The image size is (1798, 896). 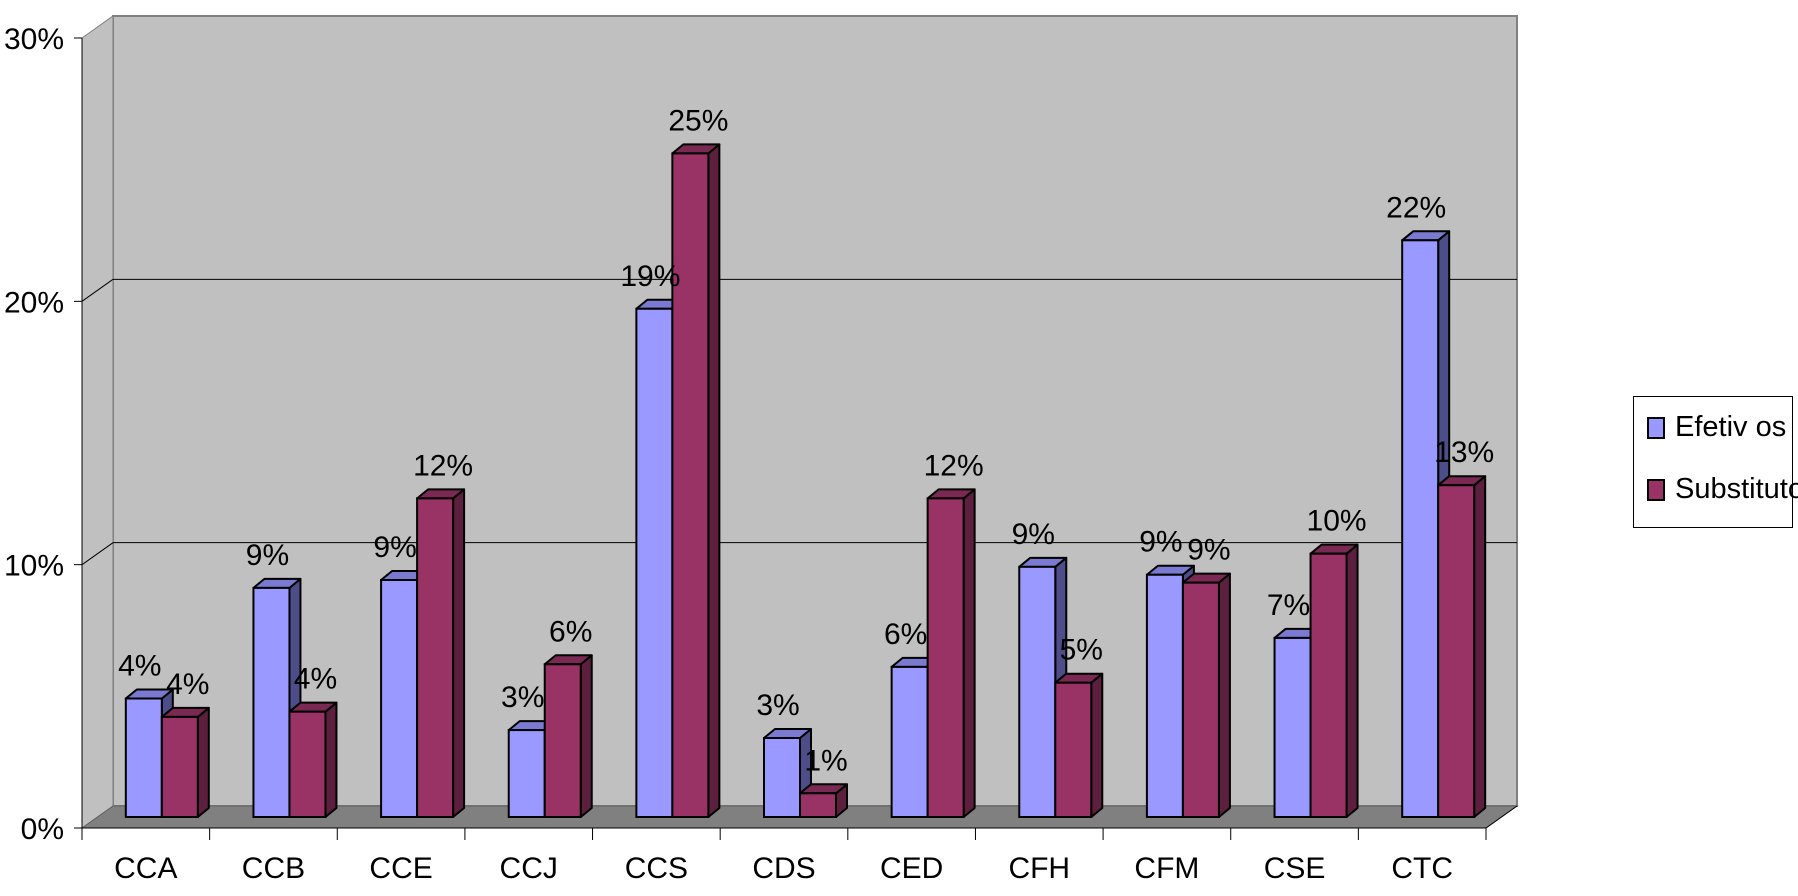 I want to click on y-tick-label: 10%, so click(x=34, y=566).